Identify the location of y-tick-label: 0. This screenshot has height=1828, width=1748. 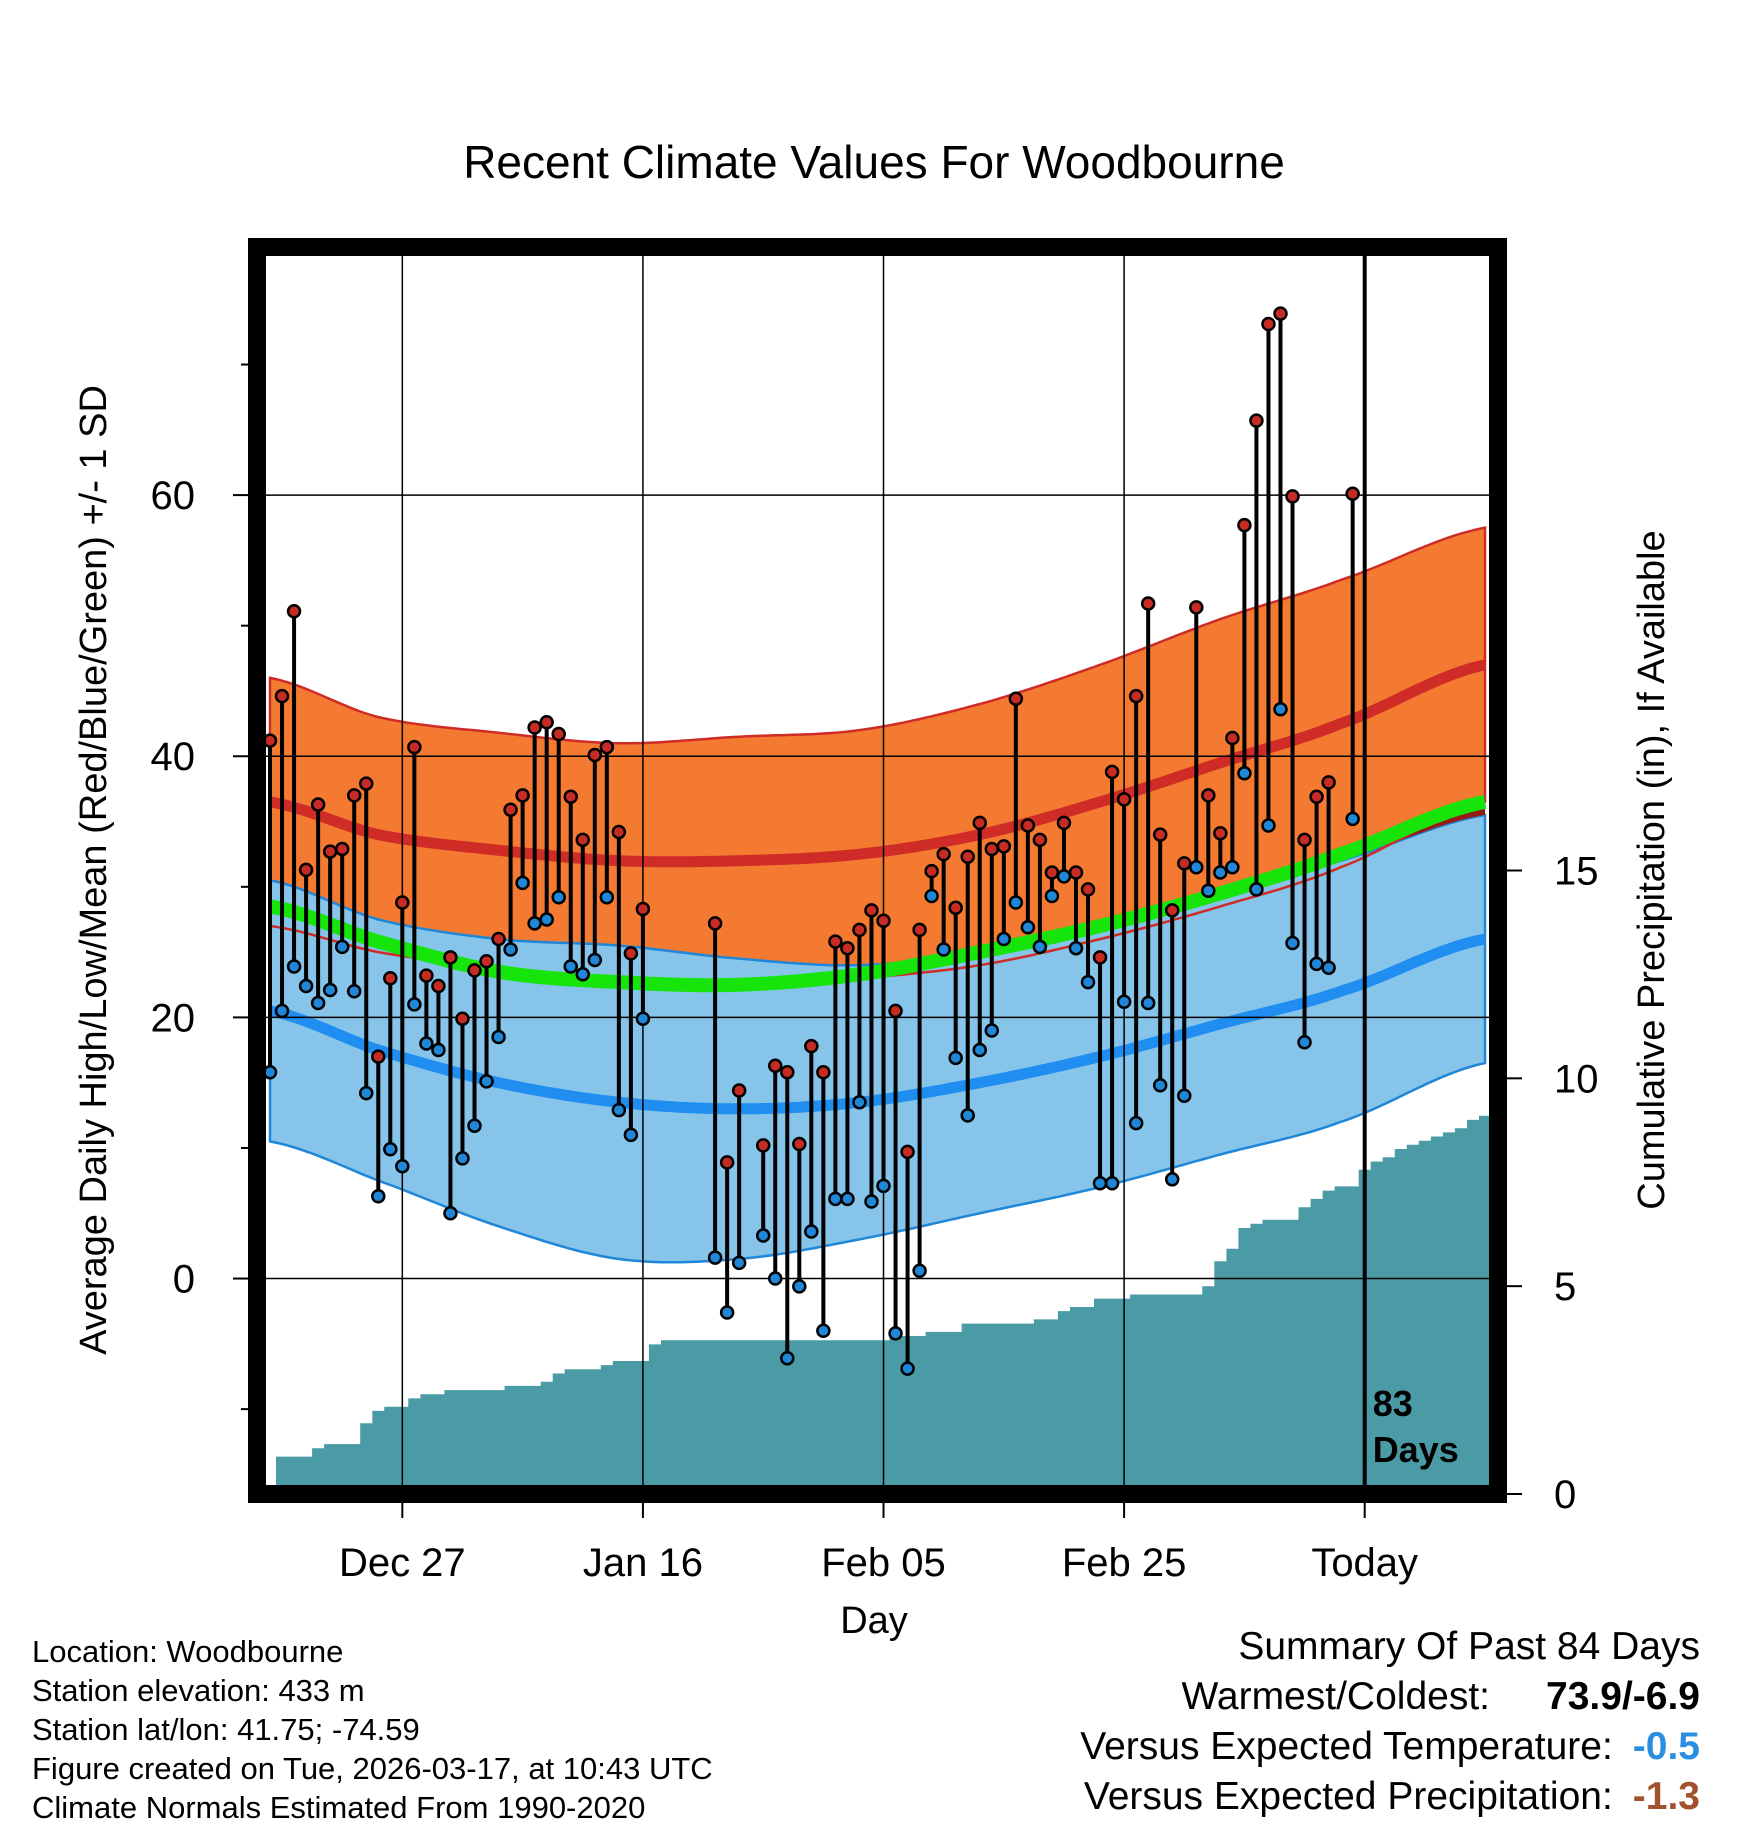
(184, 1280).